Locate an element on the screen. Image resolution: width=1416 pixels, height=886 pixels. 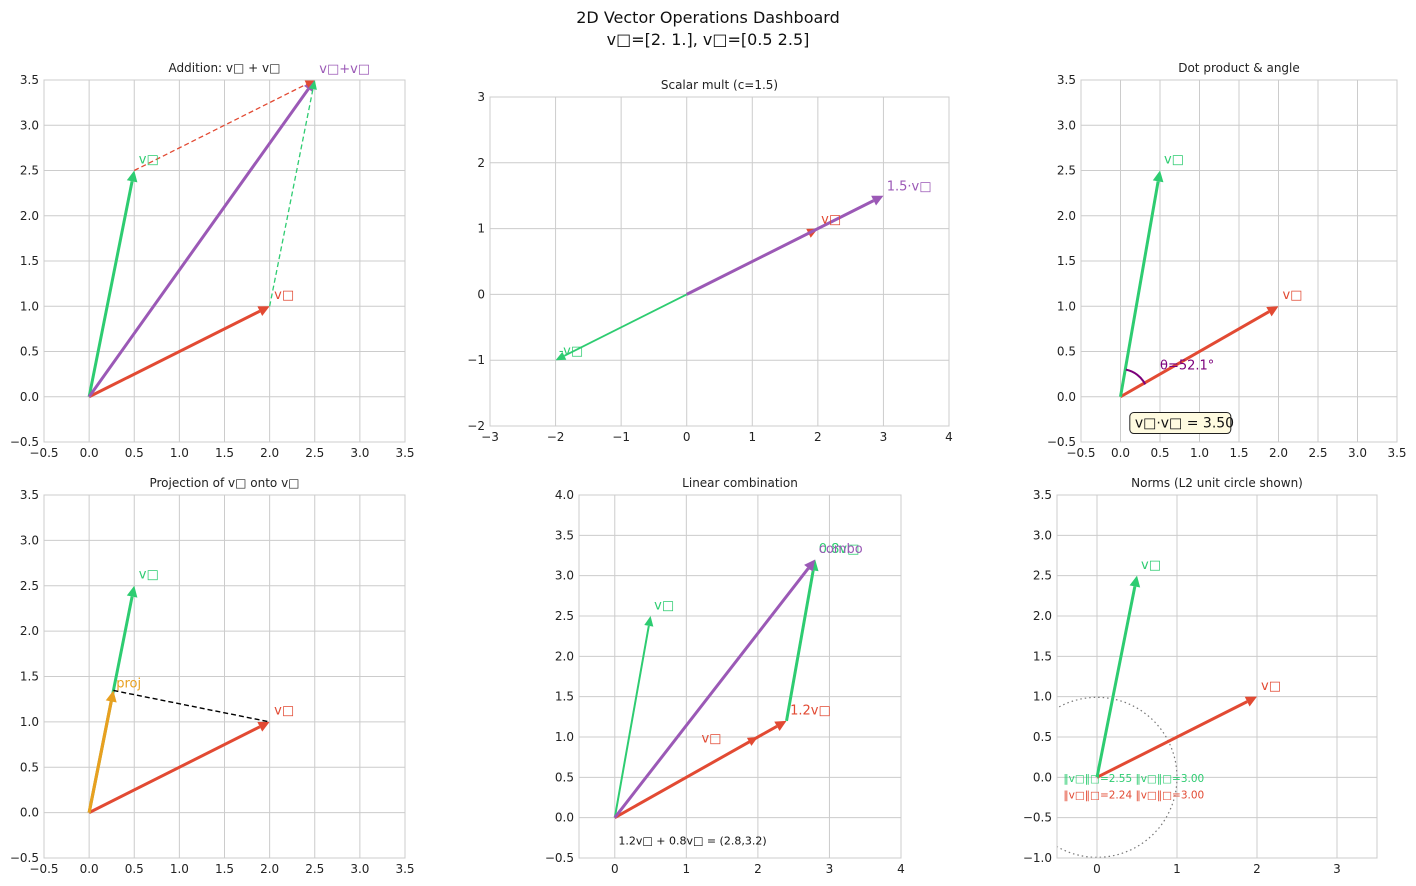
x-tick-label: 3 is located at coordinates (830, 869).